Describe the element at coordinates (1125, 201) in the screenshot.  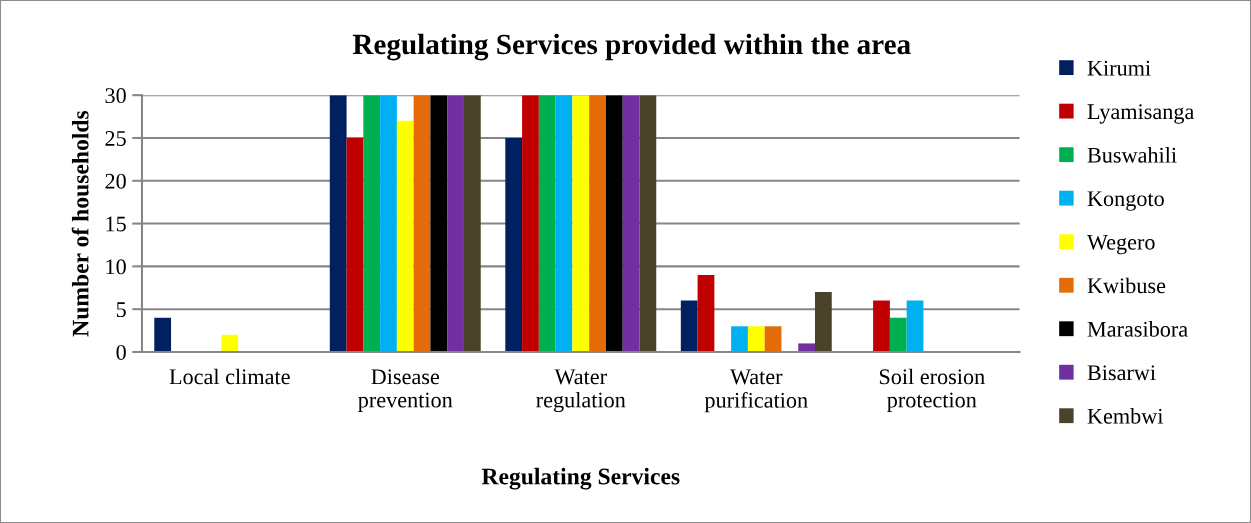
I see `legend-label: Kongoto` at that location.